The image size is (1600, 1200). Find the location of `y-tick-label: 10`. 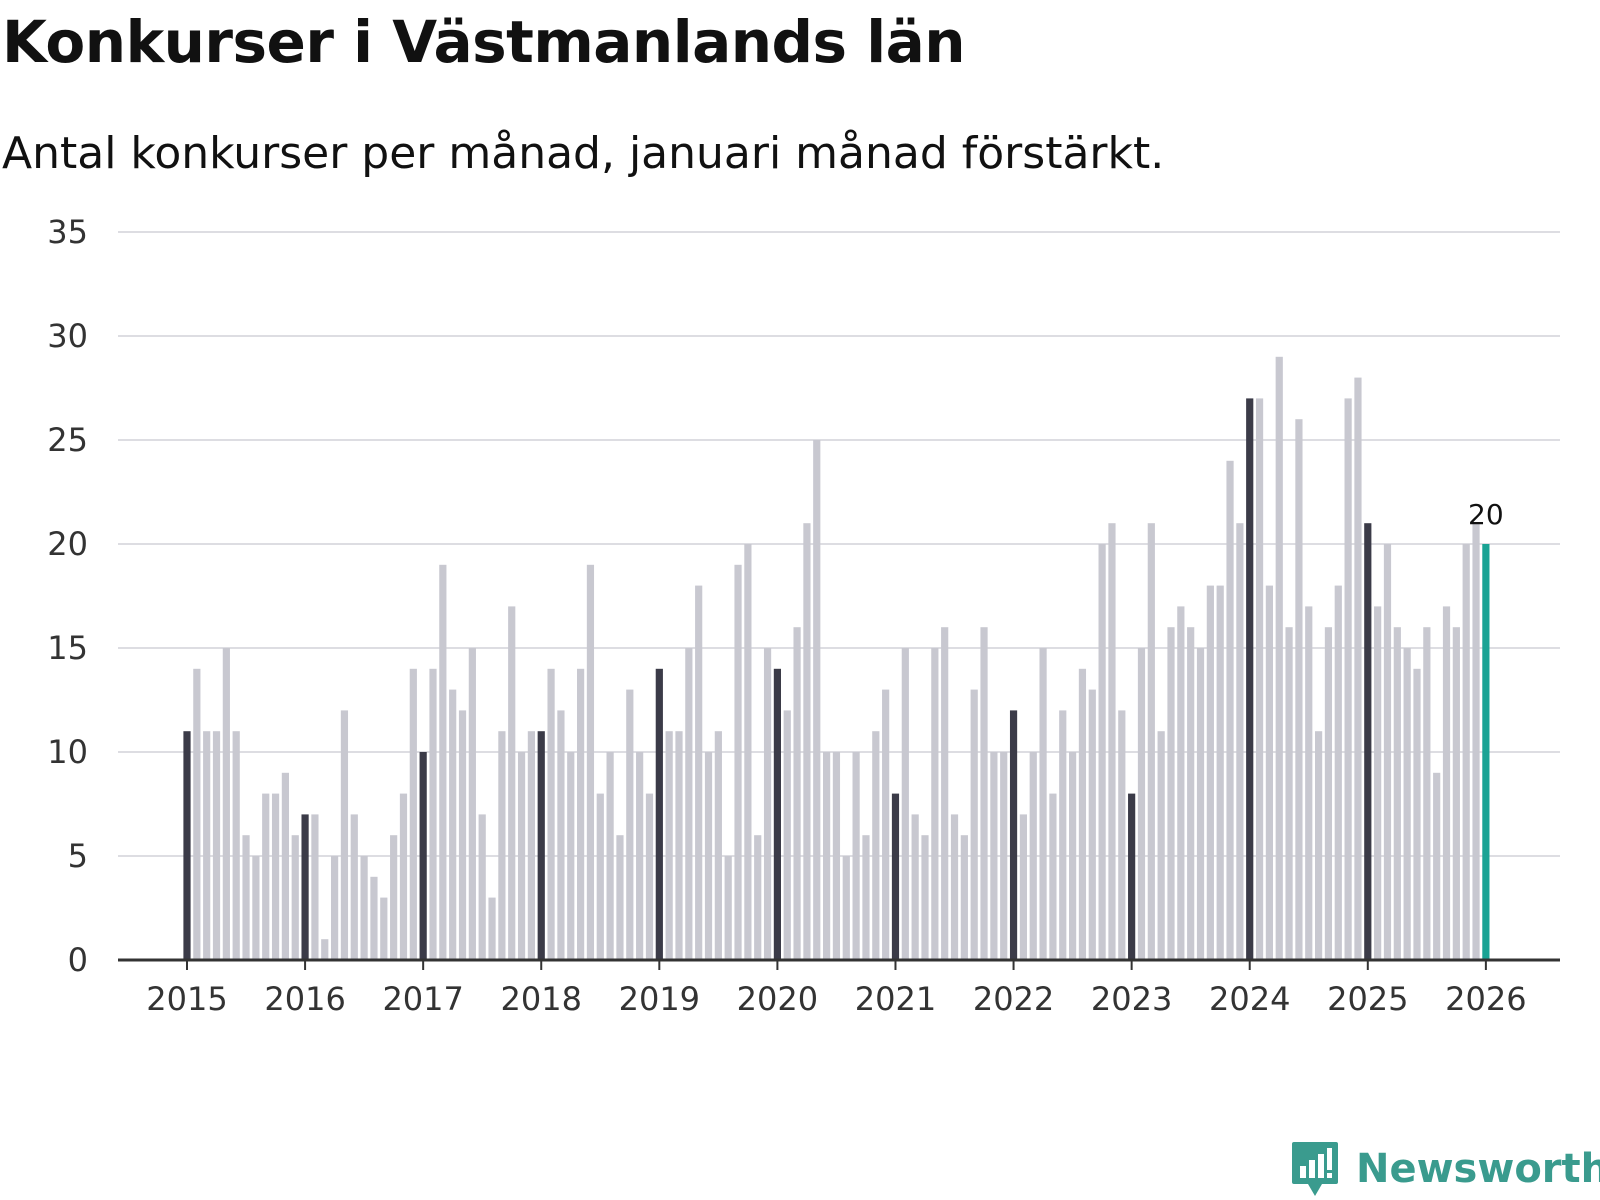

y-tick-label: 10 is located at coordinates (67, 752).